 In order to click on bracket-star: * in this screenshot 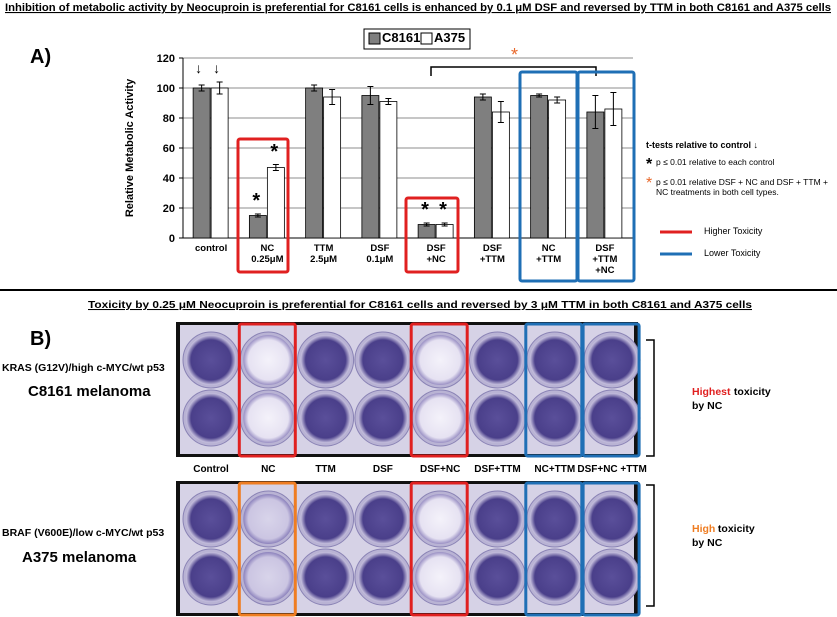, I will do `click(515, 55)`.